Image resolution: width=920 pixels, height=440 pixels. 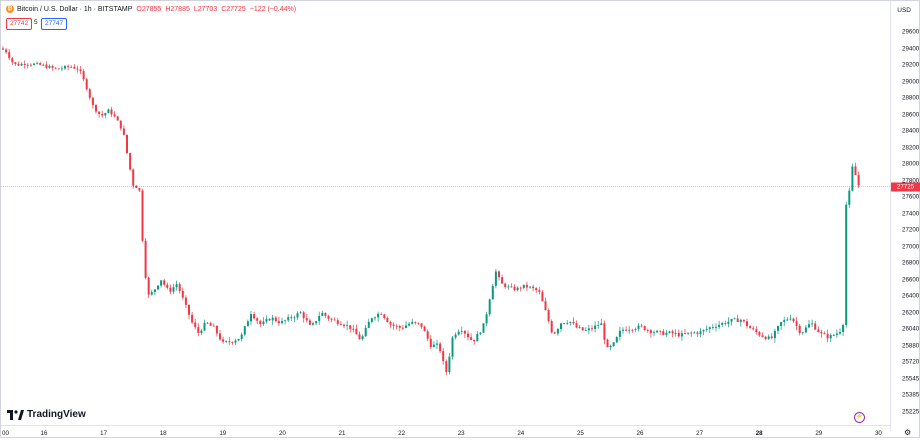 I want to click on sell-button: 27742, so click(x=19, y=24).